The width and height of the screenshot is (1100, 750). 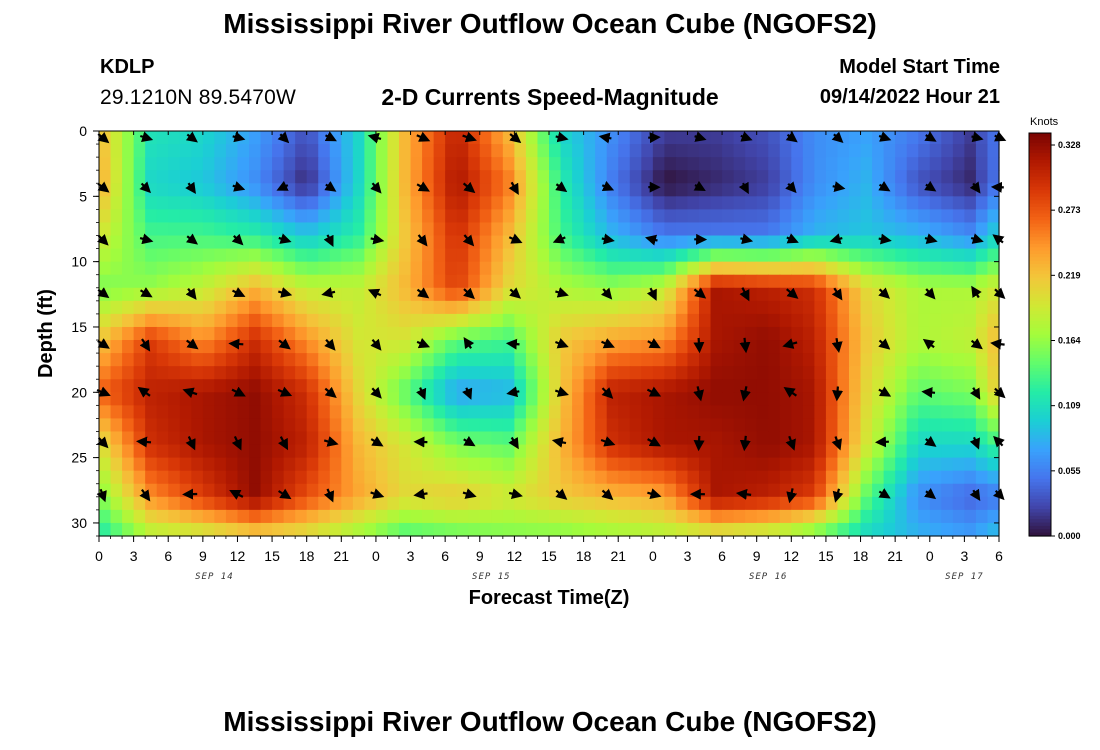 What do you see at coordinates (79, 523) in the screenshot?
I see `y-tick-label: 30` at bounding box center [79, 523].